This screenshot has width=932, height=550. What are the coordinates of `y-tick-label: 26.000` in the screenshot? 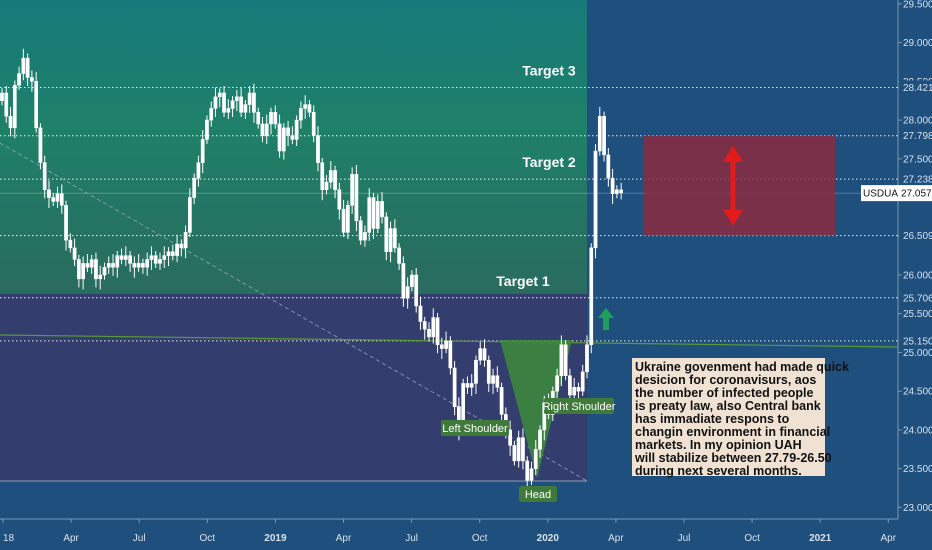 It's located at (917, 275).